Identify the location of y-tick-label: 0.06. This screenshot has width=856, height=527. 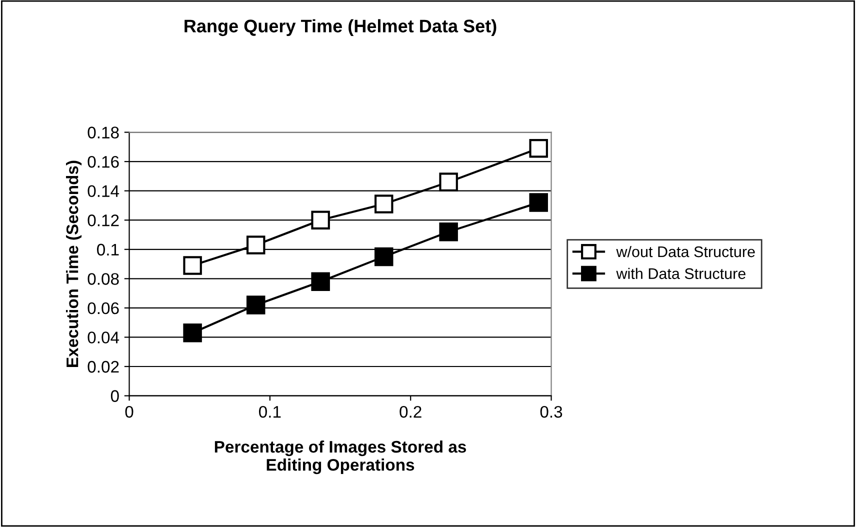
(103, 308).